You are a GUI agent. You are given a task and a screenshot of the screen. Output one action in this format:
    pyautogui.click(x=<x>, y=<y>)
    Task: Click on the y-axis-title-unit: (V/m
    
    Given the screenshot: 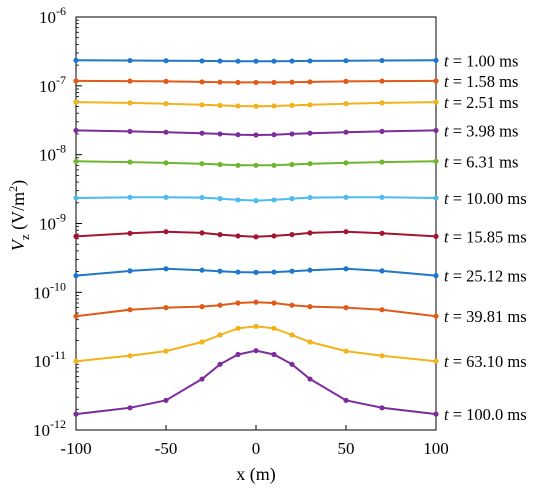 What is the action you would take?
    pyautogui.click(x=18, y=213)
    